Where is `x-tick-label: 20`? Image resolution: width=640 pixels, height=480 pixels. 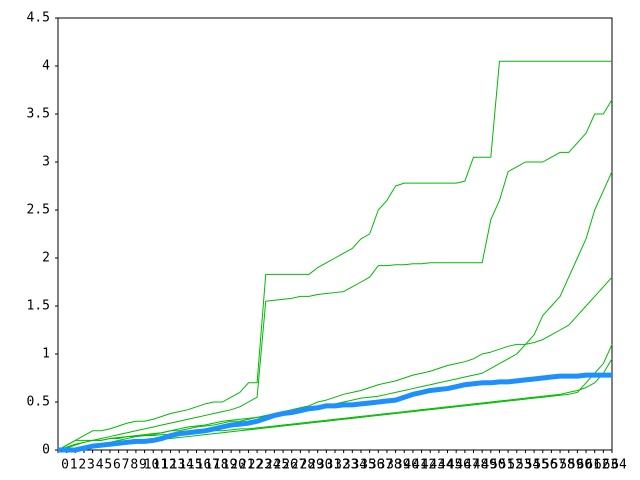 x-tick-label: 20 is located at coordinates (238, 465).